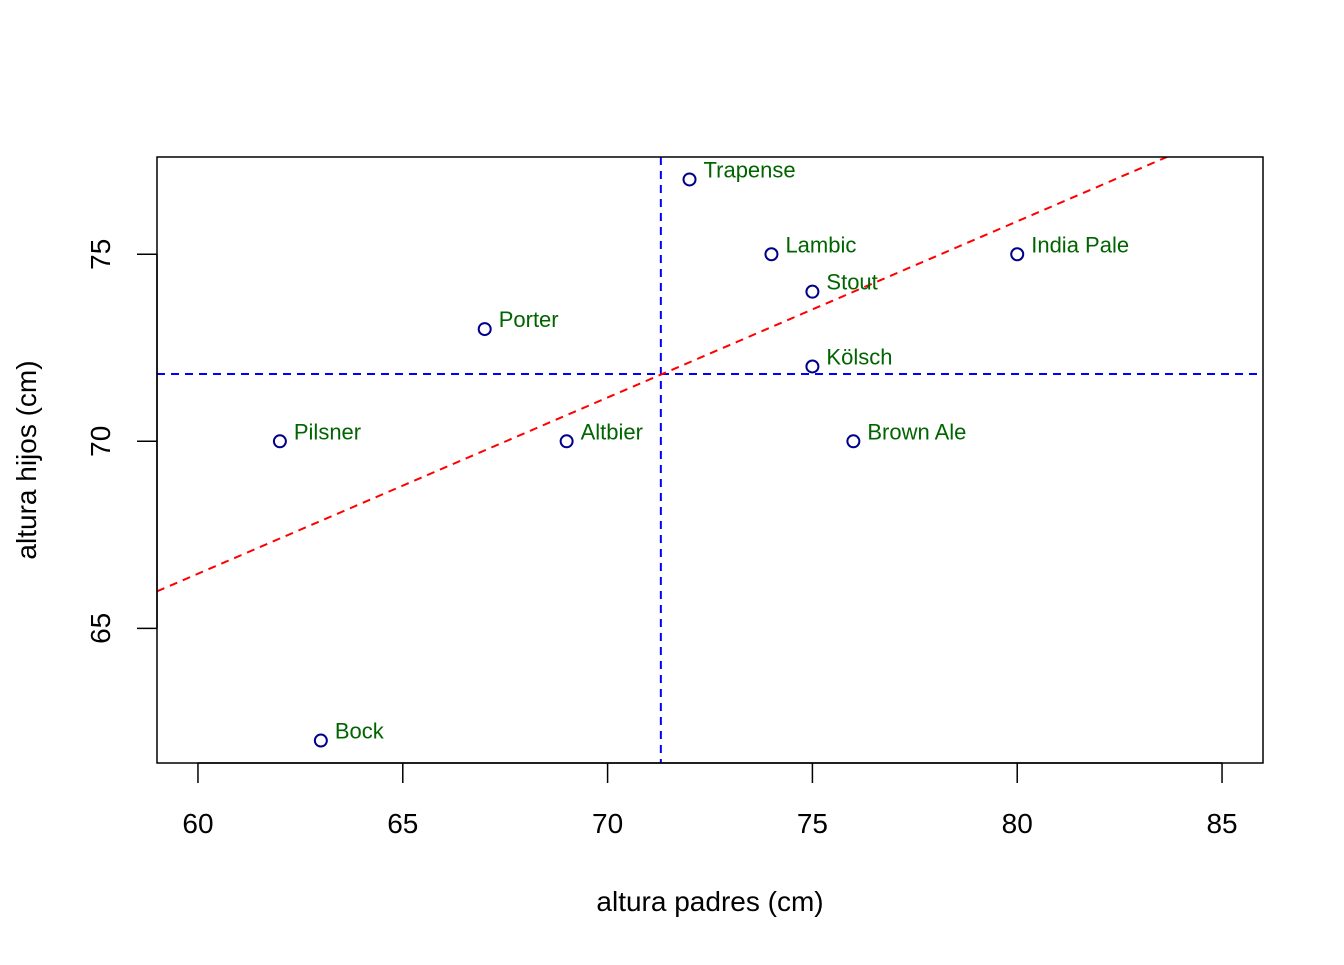 The width and height of the screenshot is (1344, 965). Describe the element at coordinates (100, 254) in the screenshot. I see `y-tick-label: 75` at that location.